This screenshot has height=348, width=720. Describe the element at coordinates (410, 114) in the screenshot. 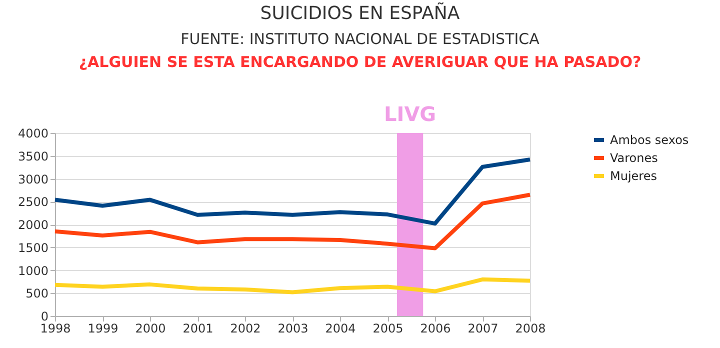

I see `band-label: LIVG` at that location.